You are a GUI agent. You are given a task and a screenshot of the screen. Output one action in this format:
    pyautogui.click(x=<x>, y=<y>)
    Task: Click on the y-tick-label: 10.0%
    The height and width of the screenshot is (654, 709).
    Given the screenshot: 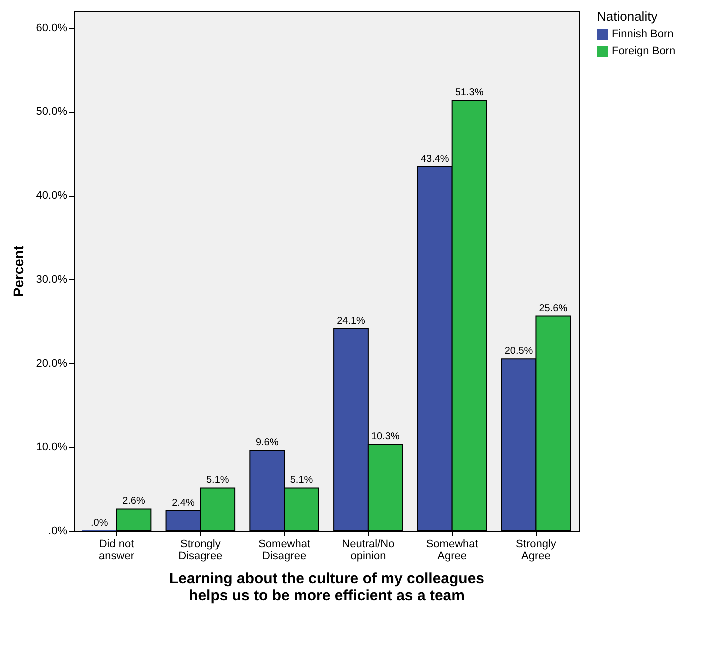 What is the action you would take?
    pyautogui.click(x=52, y=448)
    